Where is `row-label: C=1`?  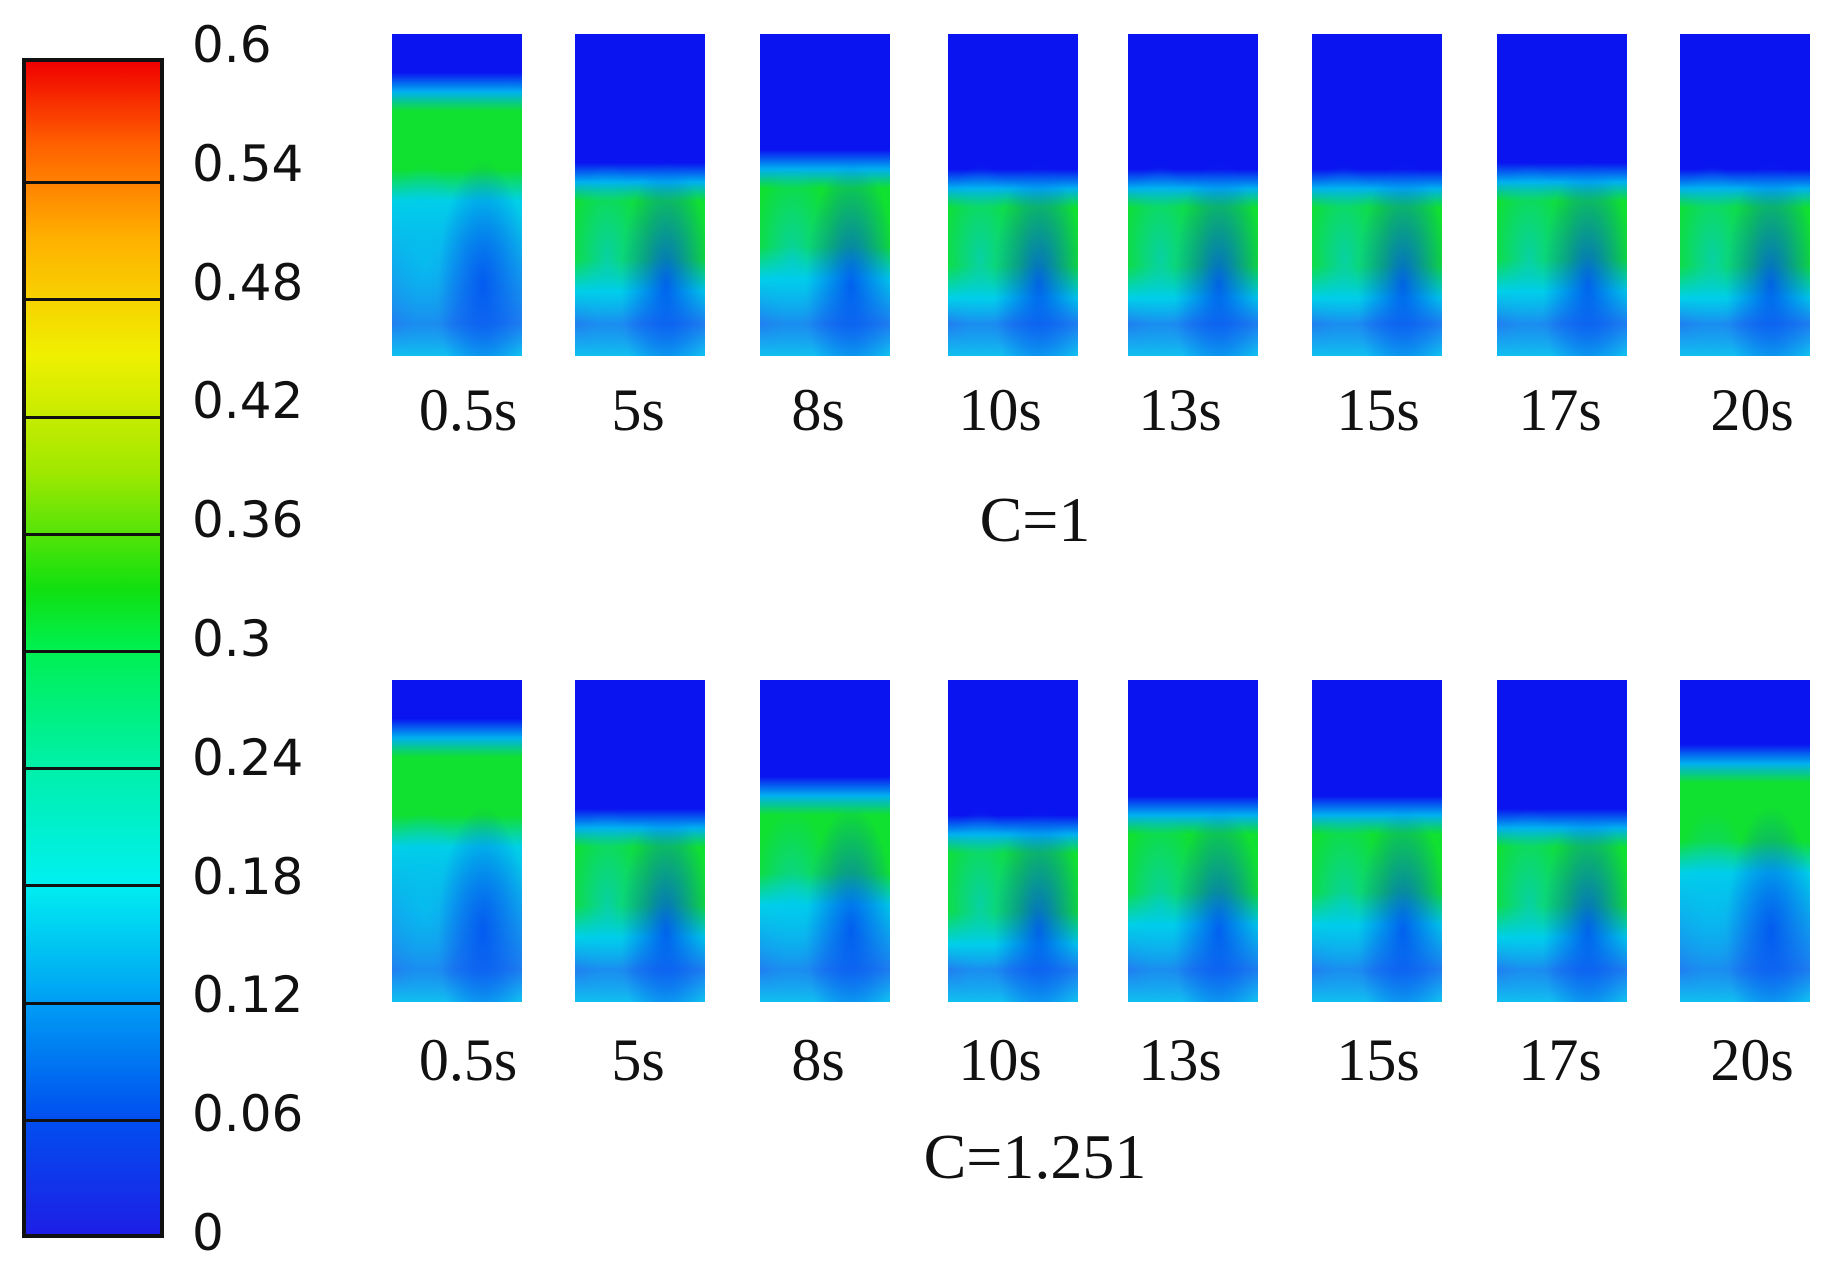
row-label: C=1 is located at coordinates (1035, 519).